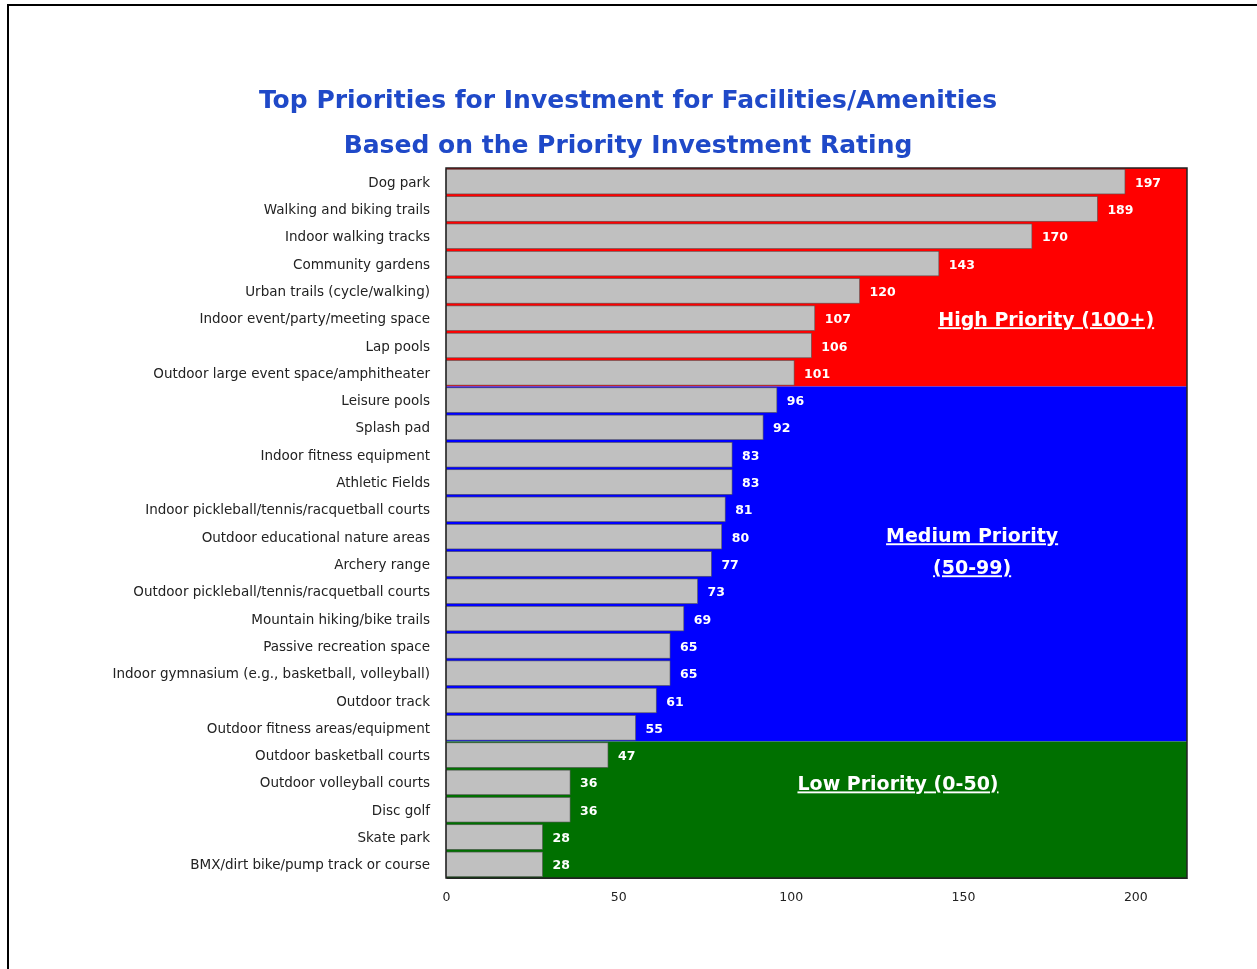 Image resolution: width=1257 pixels, height=969 pixels. What do you see at coordinates (791, 896) in the screenshot?
I see `x-tick-label: 100` at bounding box center [791, 896].